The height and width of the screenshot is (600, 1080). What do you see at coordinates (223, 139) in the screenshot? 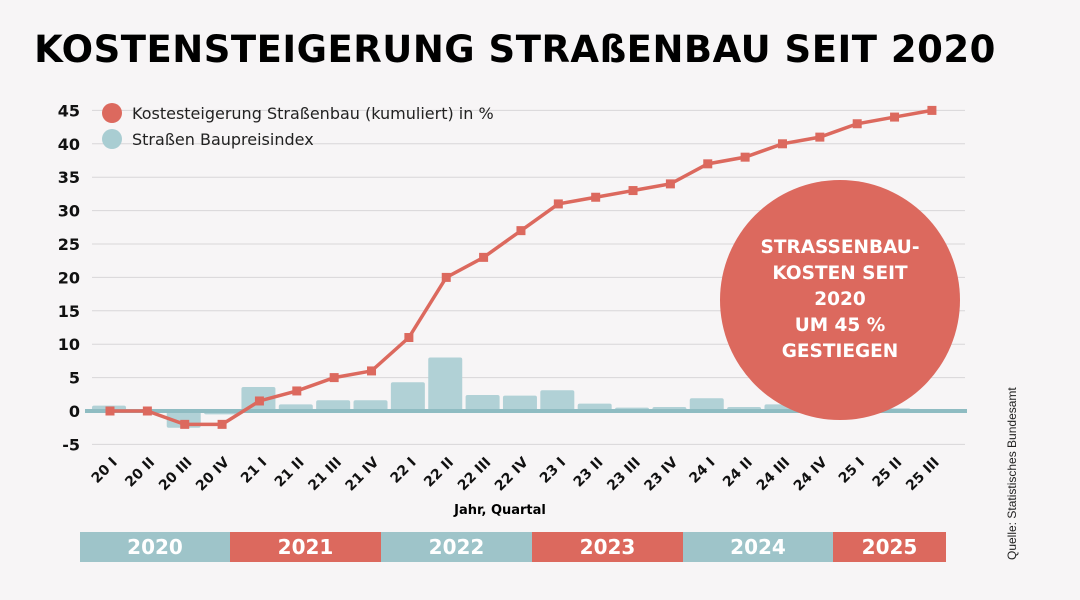
I see `legend-label: Straßen Baupreisindex` at bounding box center [223, 139].